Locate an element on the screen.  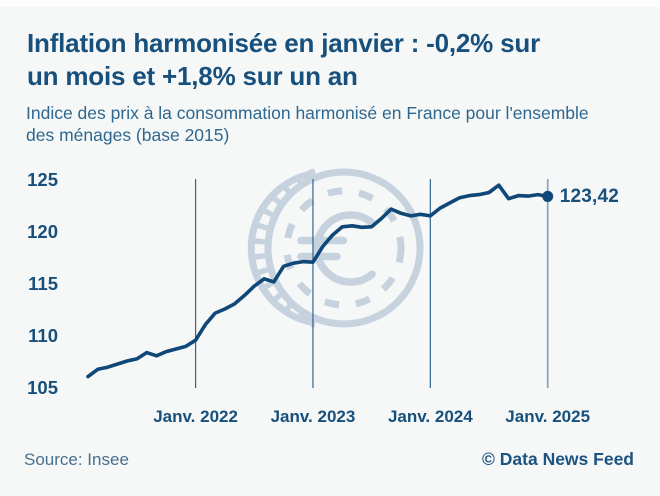
euro-sign-arc is located at coordinates (344, 248).